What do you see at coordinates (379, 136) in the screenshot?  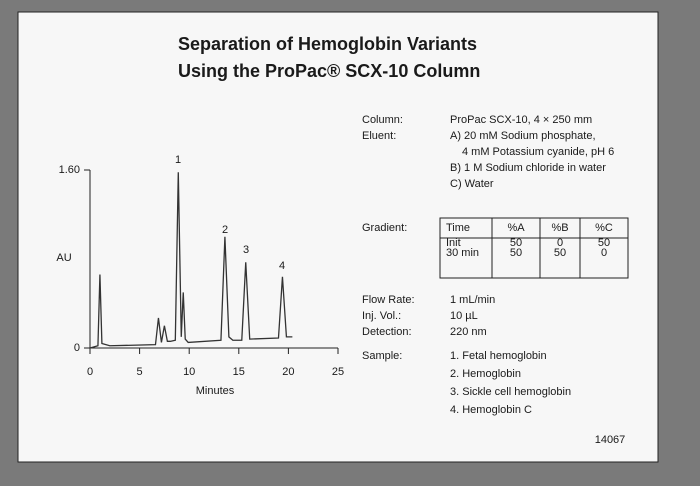 I see `condition-label: Eluent:` at bounding box center [379, 136].